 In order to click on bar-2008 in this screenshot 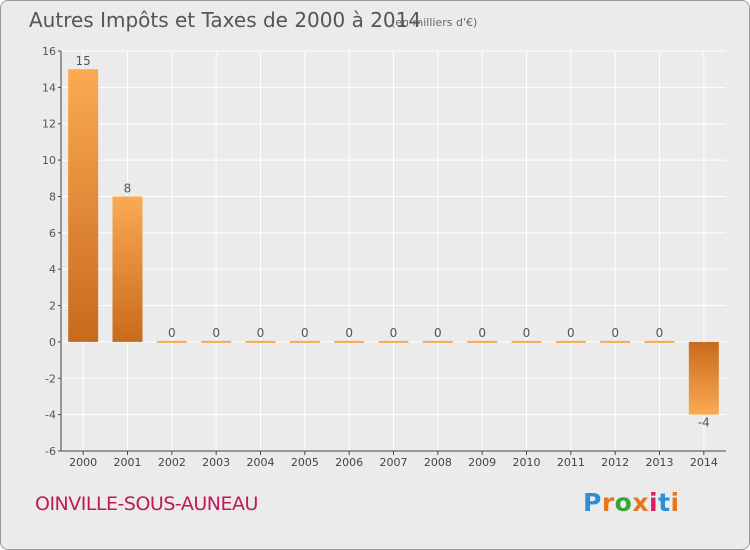, I will do `click(437, 341)`.